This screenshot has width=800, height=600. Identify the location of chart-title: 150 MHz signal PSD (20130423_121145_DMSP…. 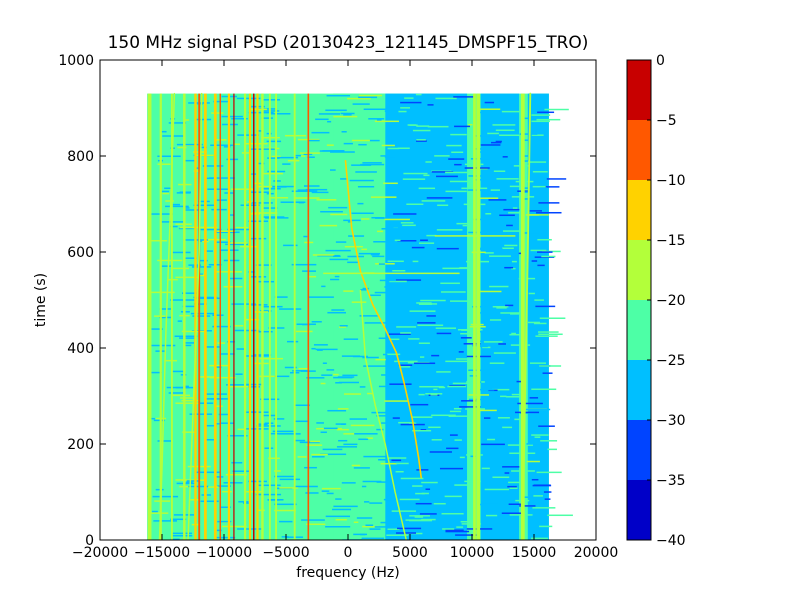
(348, 43).